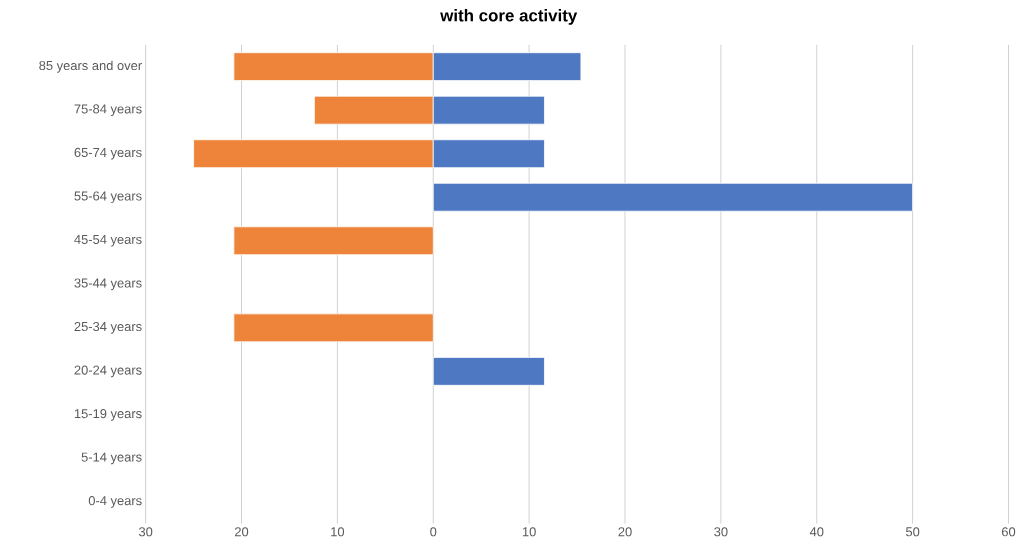 Image resolution: width=1019 pixels, height=551 pixels. Describe the element at coordinates (108, 415) in the screenshot. I see `y-tick-label: 15-19 years` at that location.